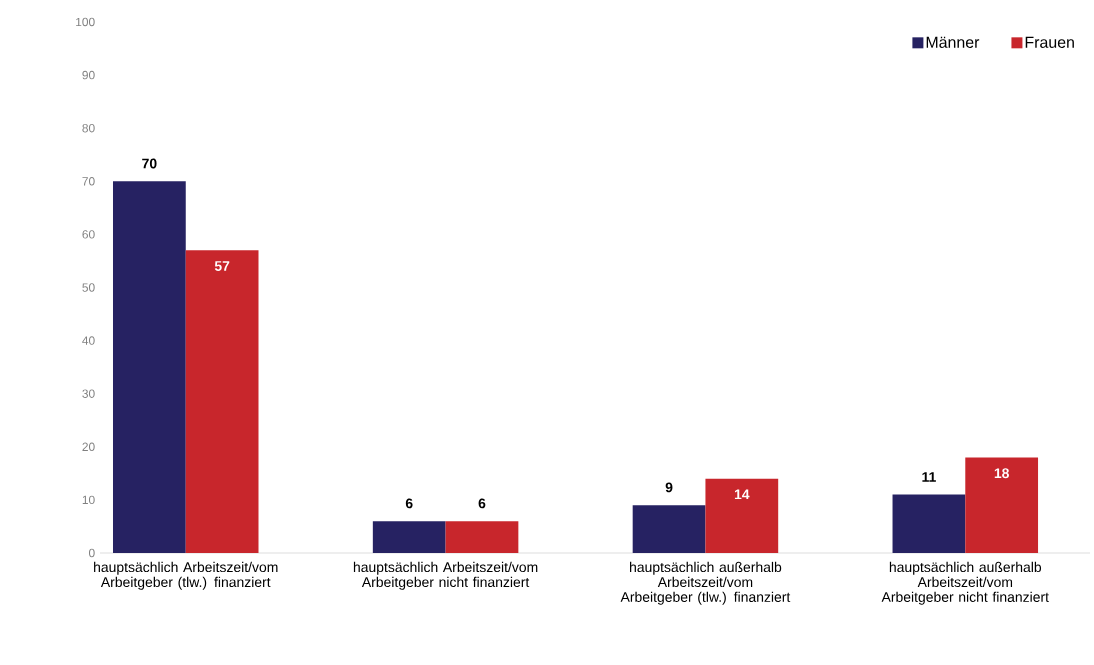 This screenshot has height=665, width=1094. I want to click on y-tick-label: 50, so click(88, 287).